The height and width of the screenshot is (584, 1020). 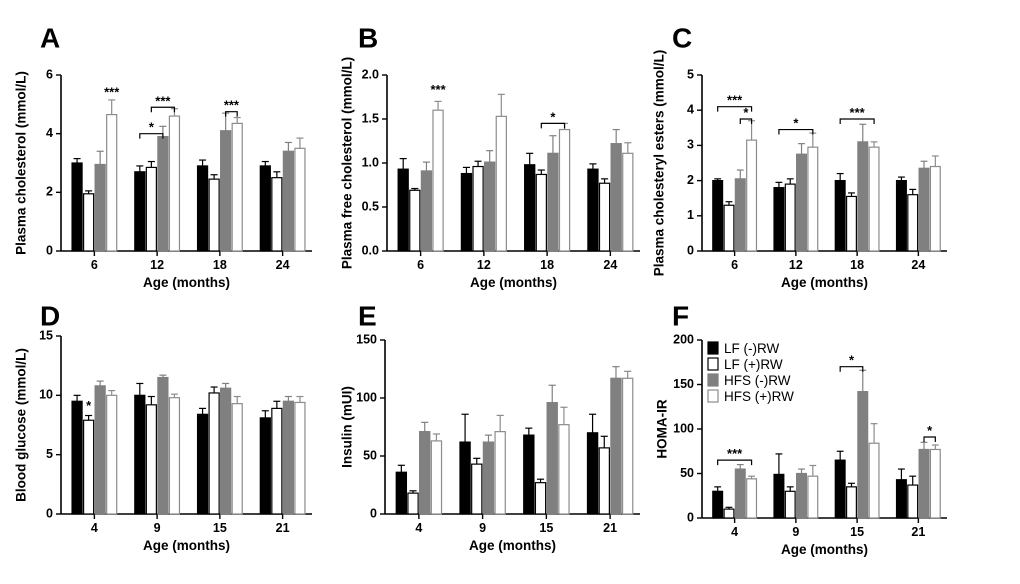 What do you see at coordinates (795, 532) in the screenshot?
I see `x-tick-label: 9` at bounding box center [795, 532].